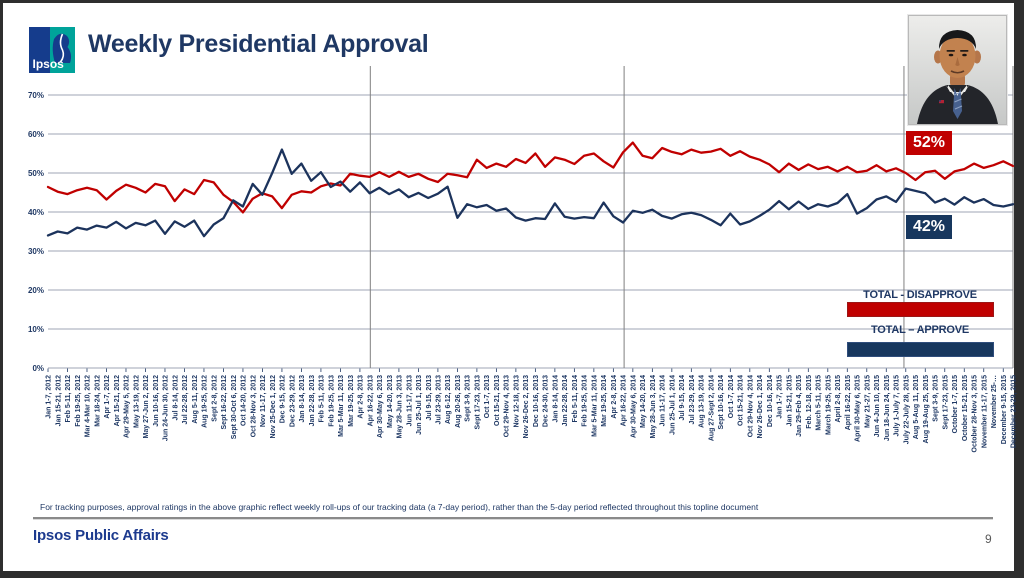 Image resolution: width=1024 pixels, height=578 pixels. I want to click on x-tick-label: Mar 19-25, 2014, so click(604, 401).